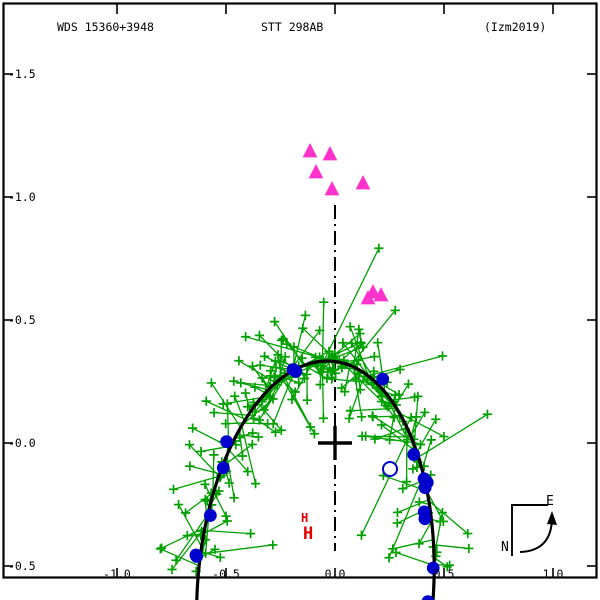 This screenshot has height=600, width=600. Describe the element at coordinates (308, 534) in the screenshot. I see `periastron-marker-large: H` at that location.